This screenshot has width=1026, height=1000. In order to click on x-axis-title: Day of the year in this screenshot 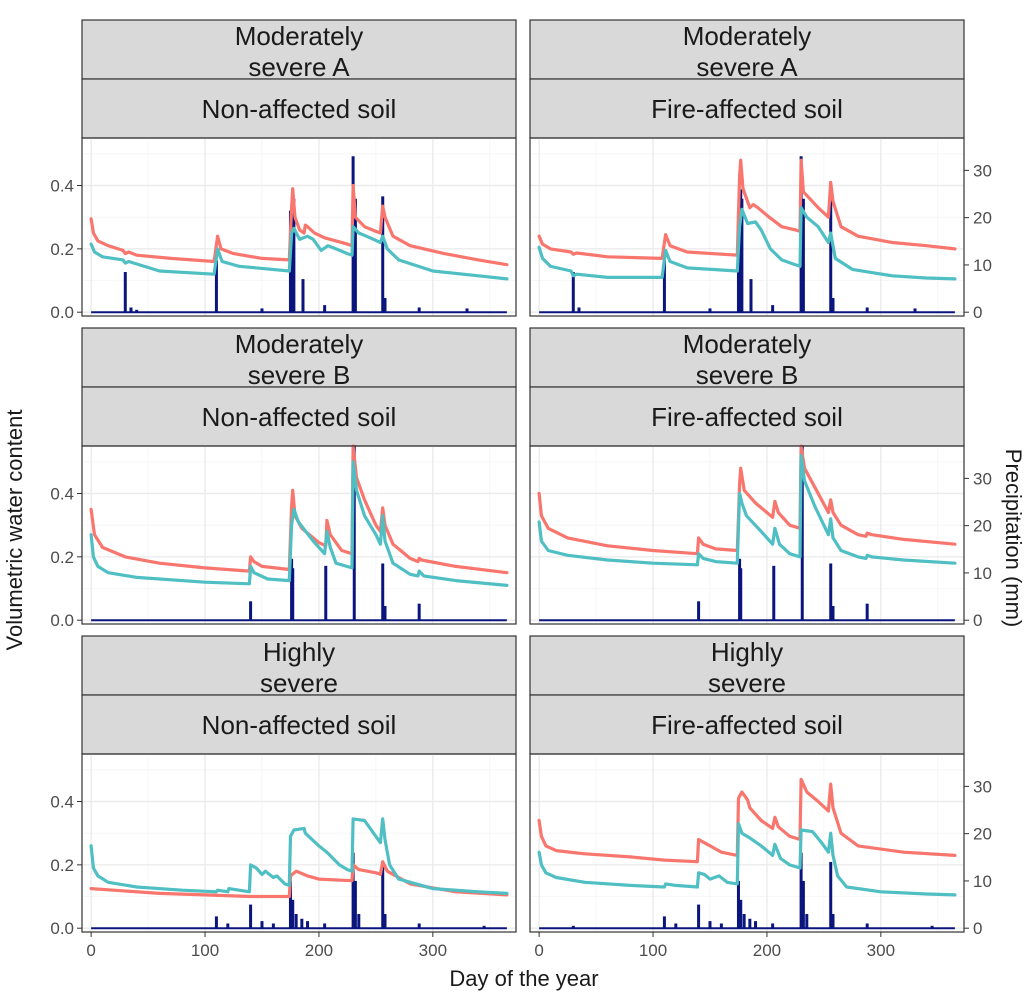, I will do `click(523, 978)`.